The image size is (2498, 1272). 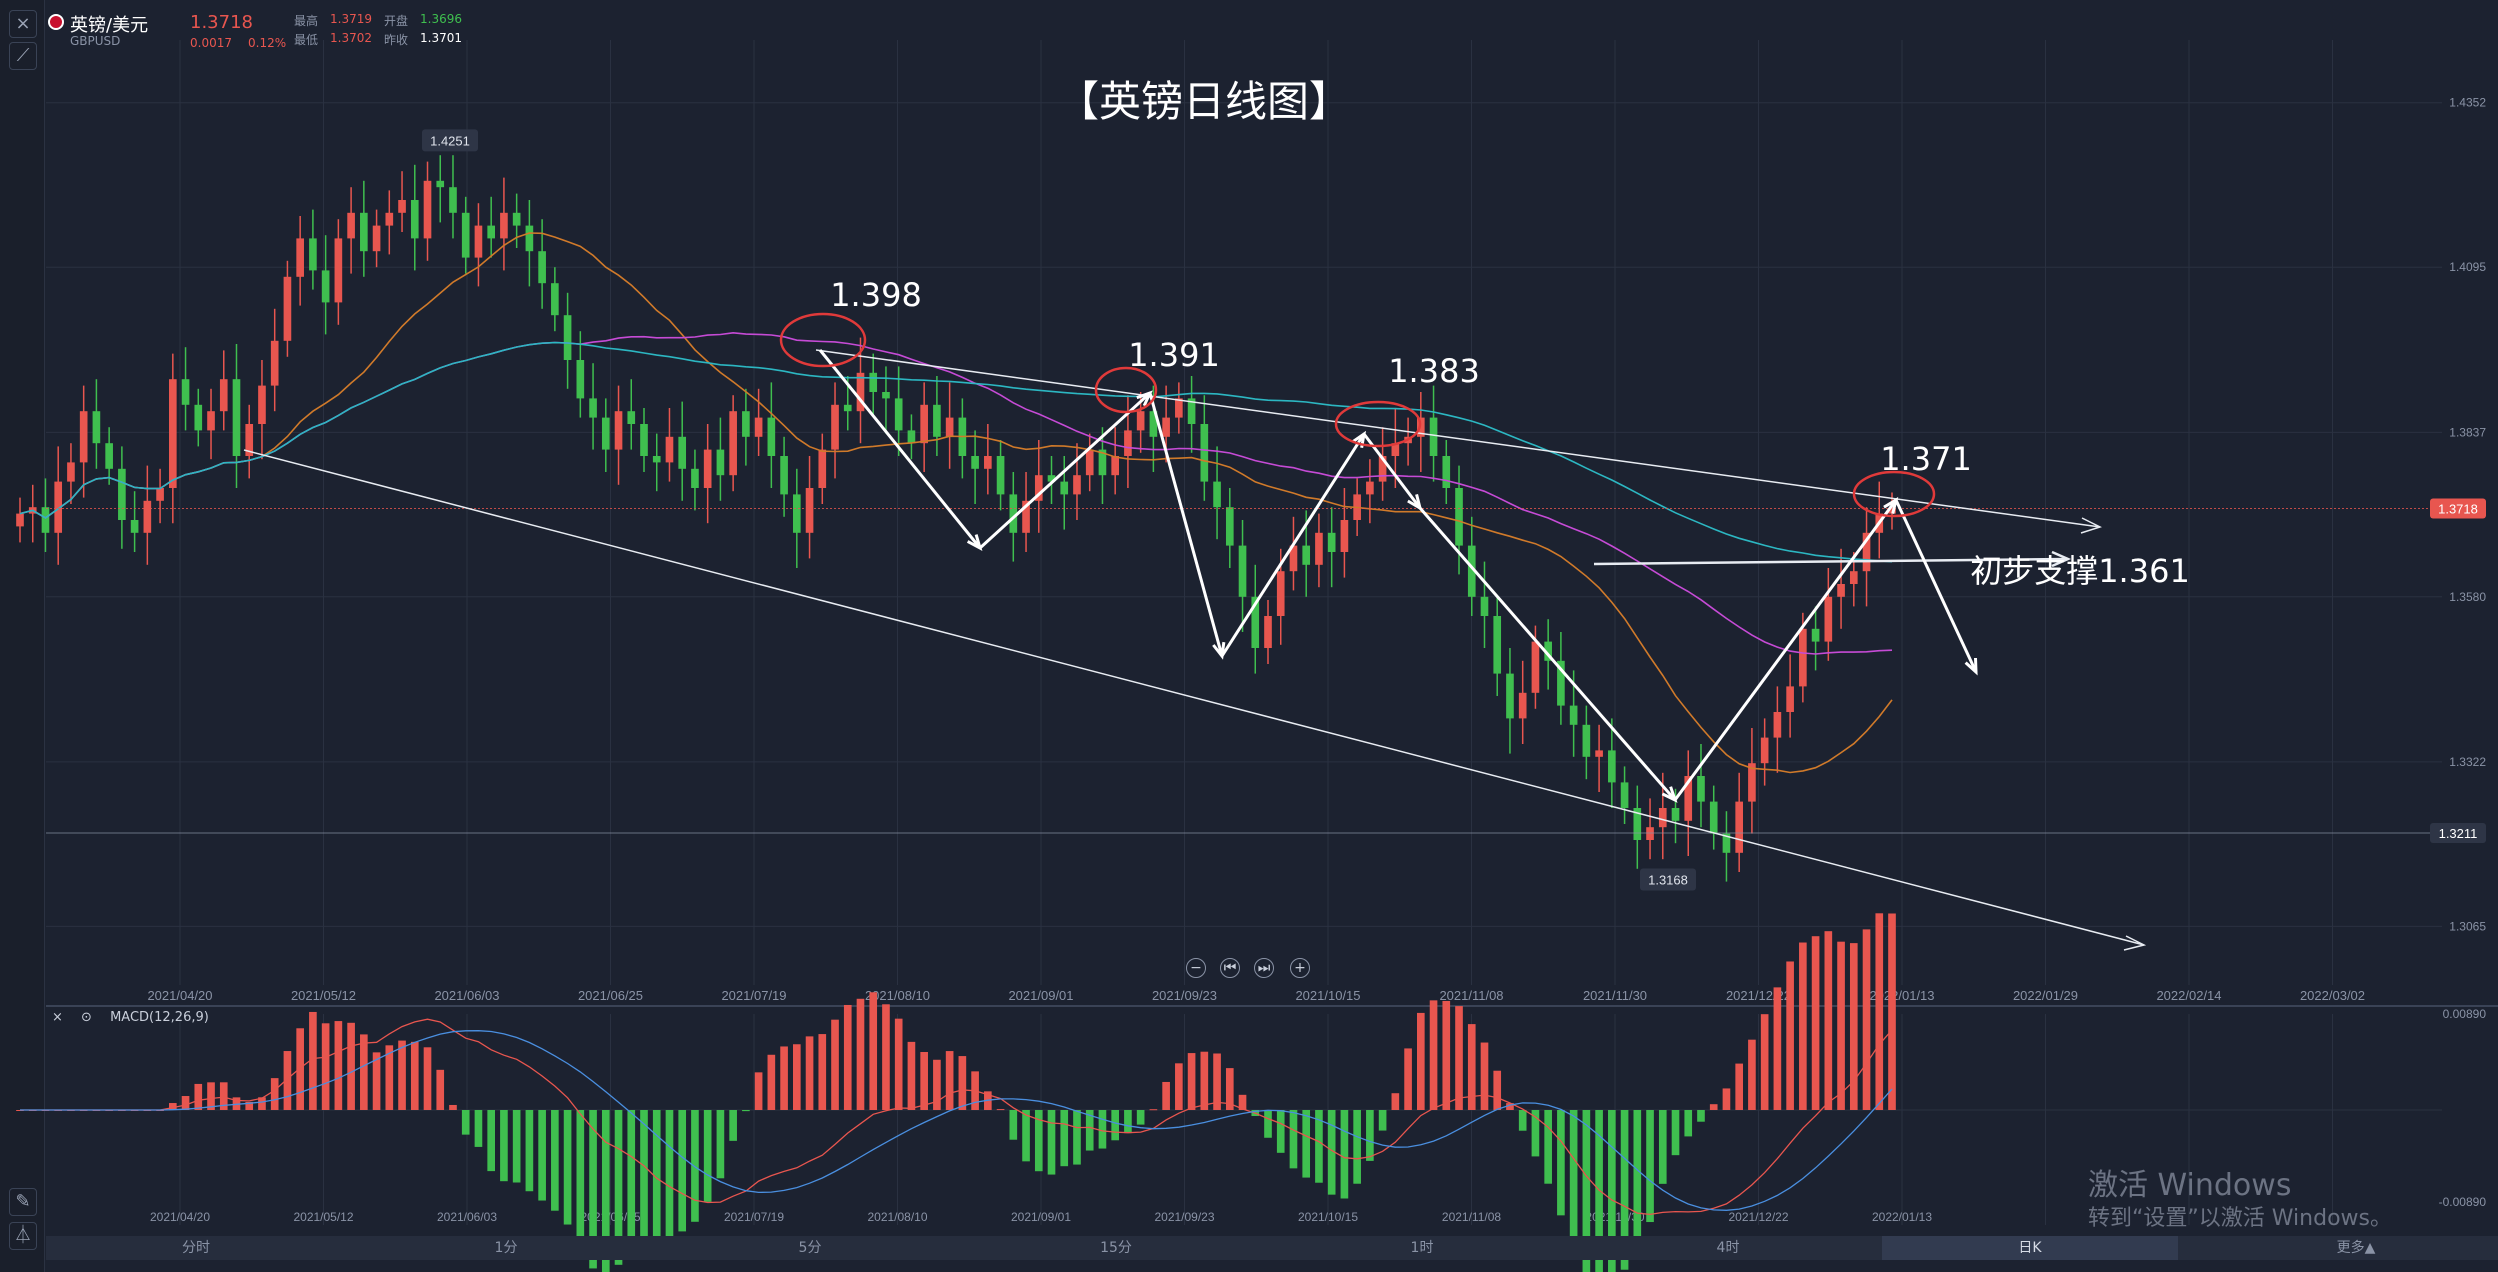 What do you see at coordinates (1230, 968) in the screenshot?
I see `scroll-start-button: ⏮` at bounding box center [1230, 968].